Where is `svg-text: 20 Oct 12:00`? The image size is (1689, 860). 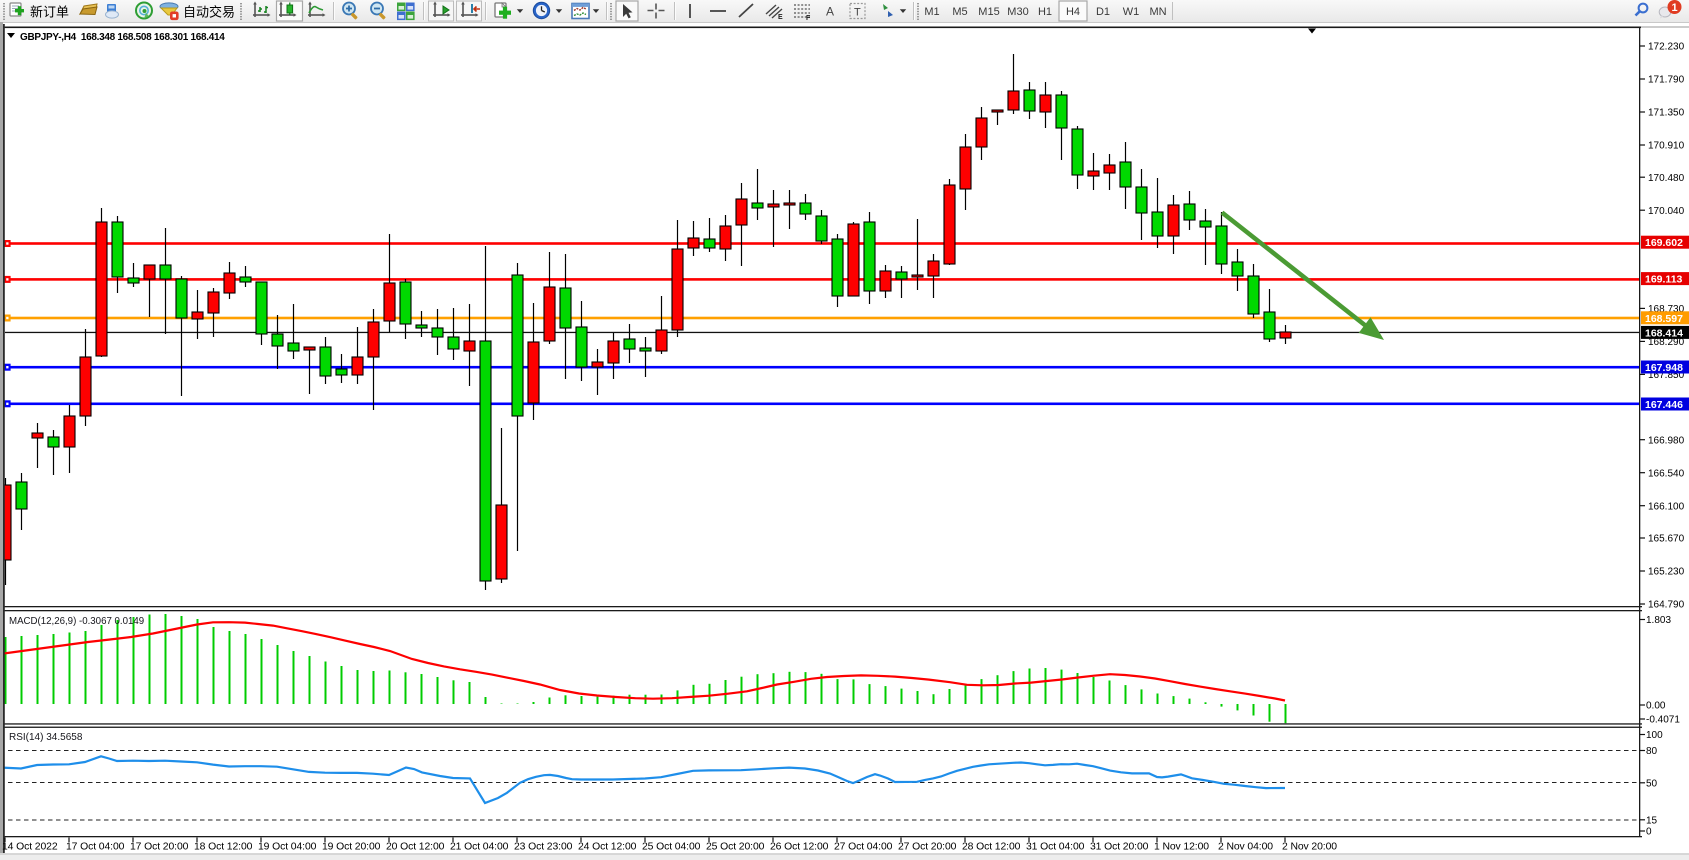 svg-text: 20 Oct 12:00 is located at coordinates (415, 847).